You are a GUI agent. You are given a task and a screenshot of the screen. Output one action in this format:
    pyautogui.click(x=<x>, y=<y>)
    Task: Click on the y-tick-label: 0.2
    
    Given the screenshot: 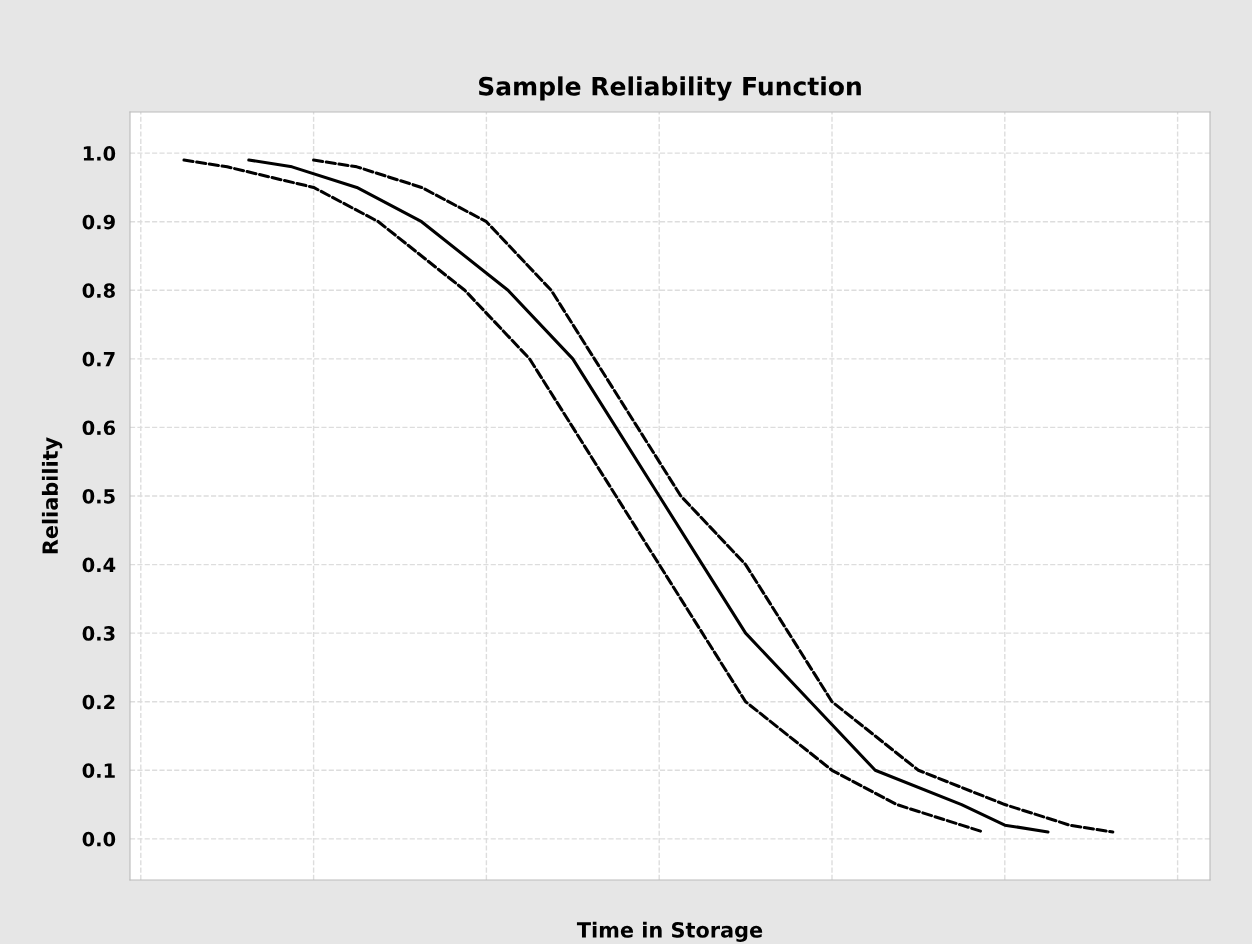 What is the action you would take?
    pyautogui.click(x=98, y=702)
    